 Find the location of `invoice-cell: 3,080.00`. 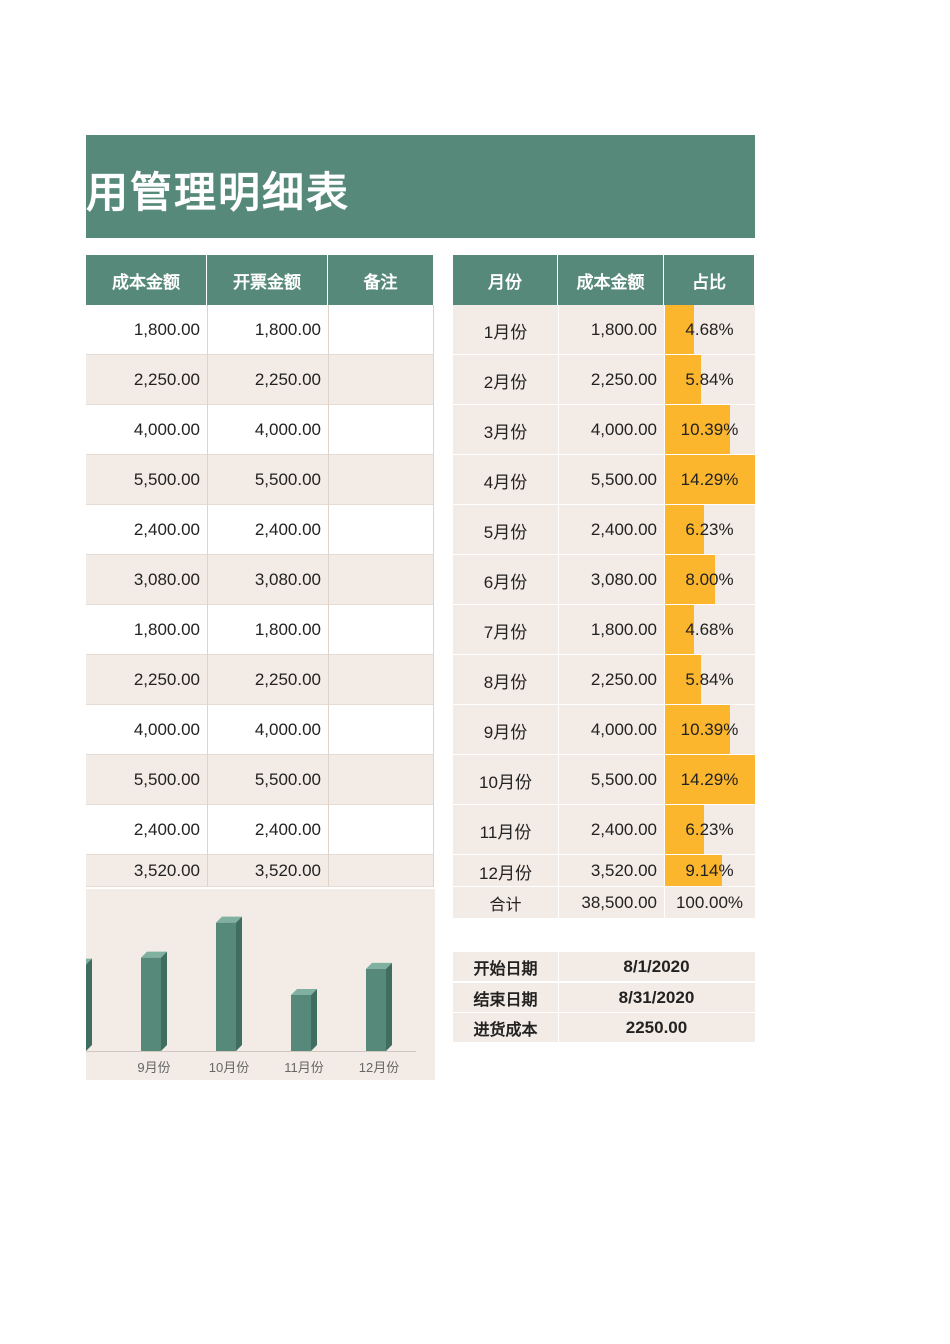

invoice-cell: 3,080.00 is located at coordinates (287, 579).